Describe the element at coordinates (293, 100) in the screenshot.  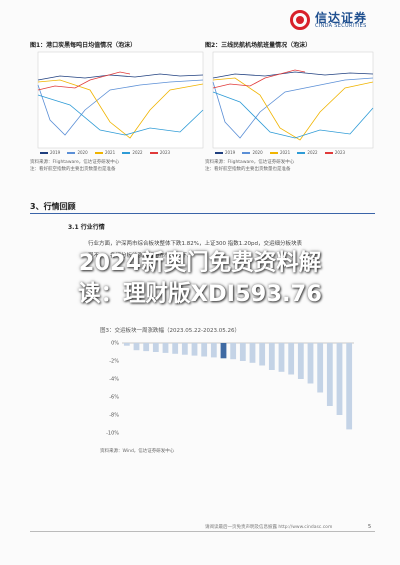
I see `figure-2-line-chart` at that location.